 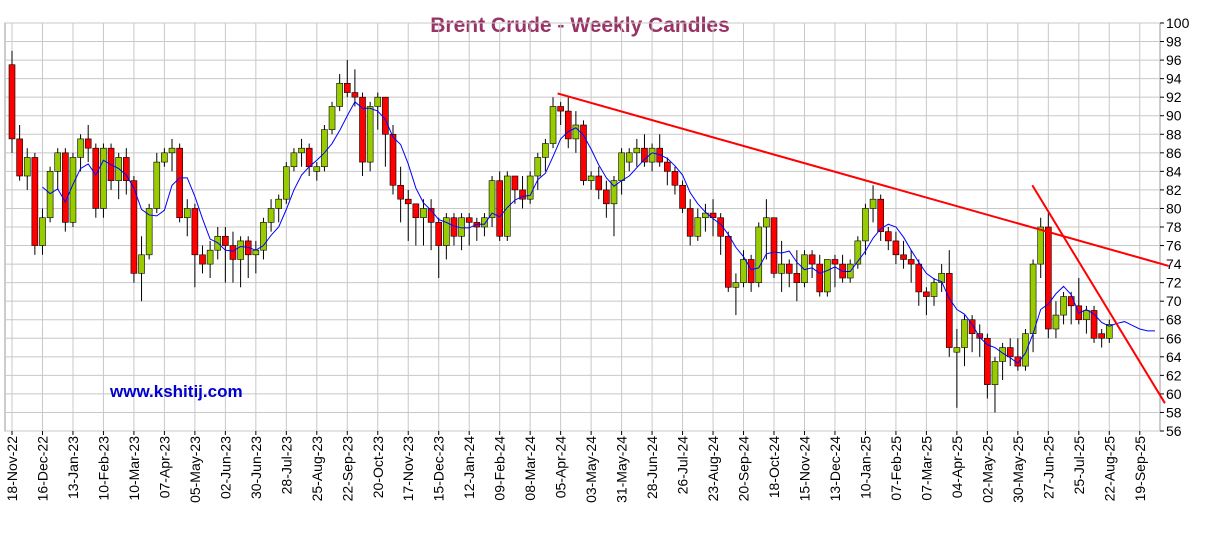 I want to click on y-tick-label: 78, so click(x=1174, y=227).